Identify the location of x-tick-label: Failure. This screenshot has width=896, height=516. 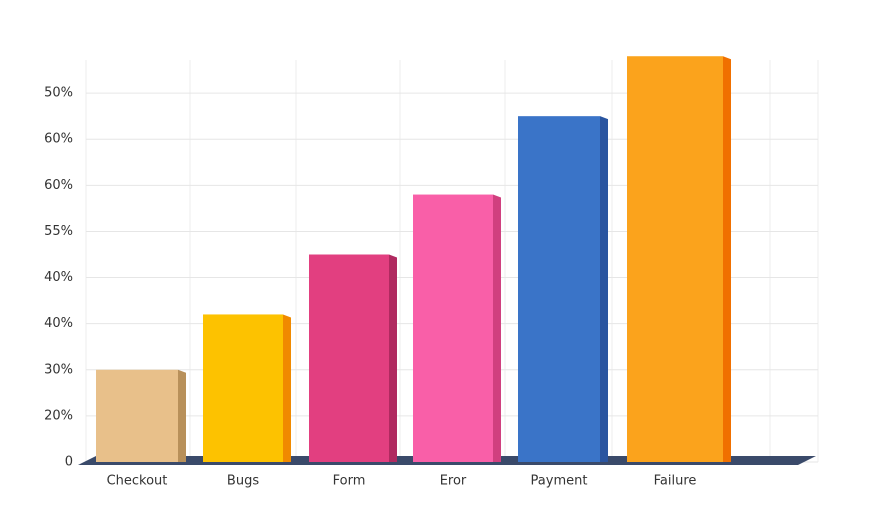
(675, 481).